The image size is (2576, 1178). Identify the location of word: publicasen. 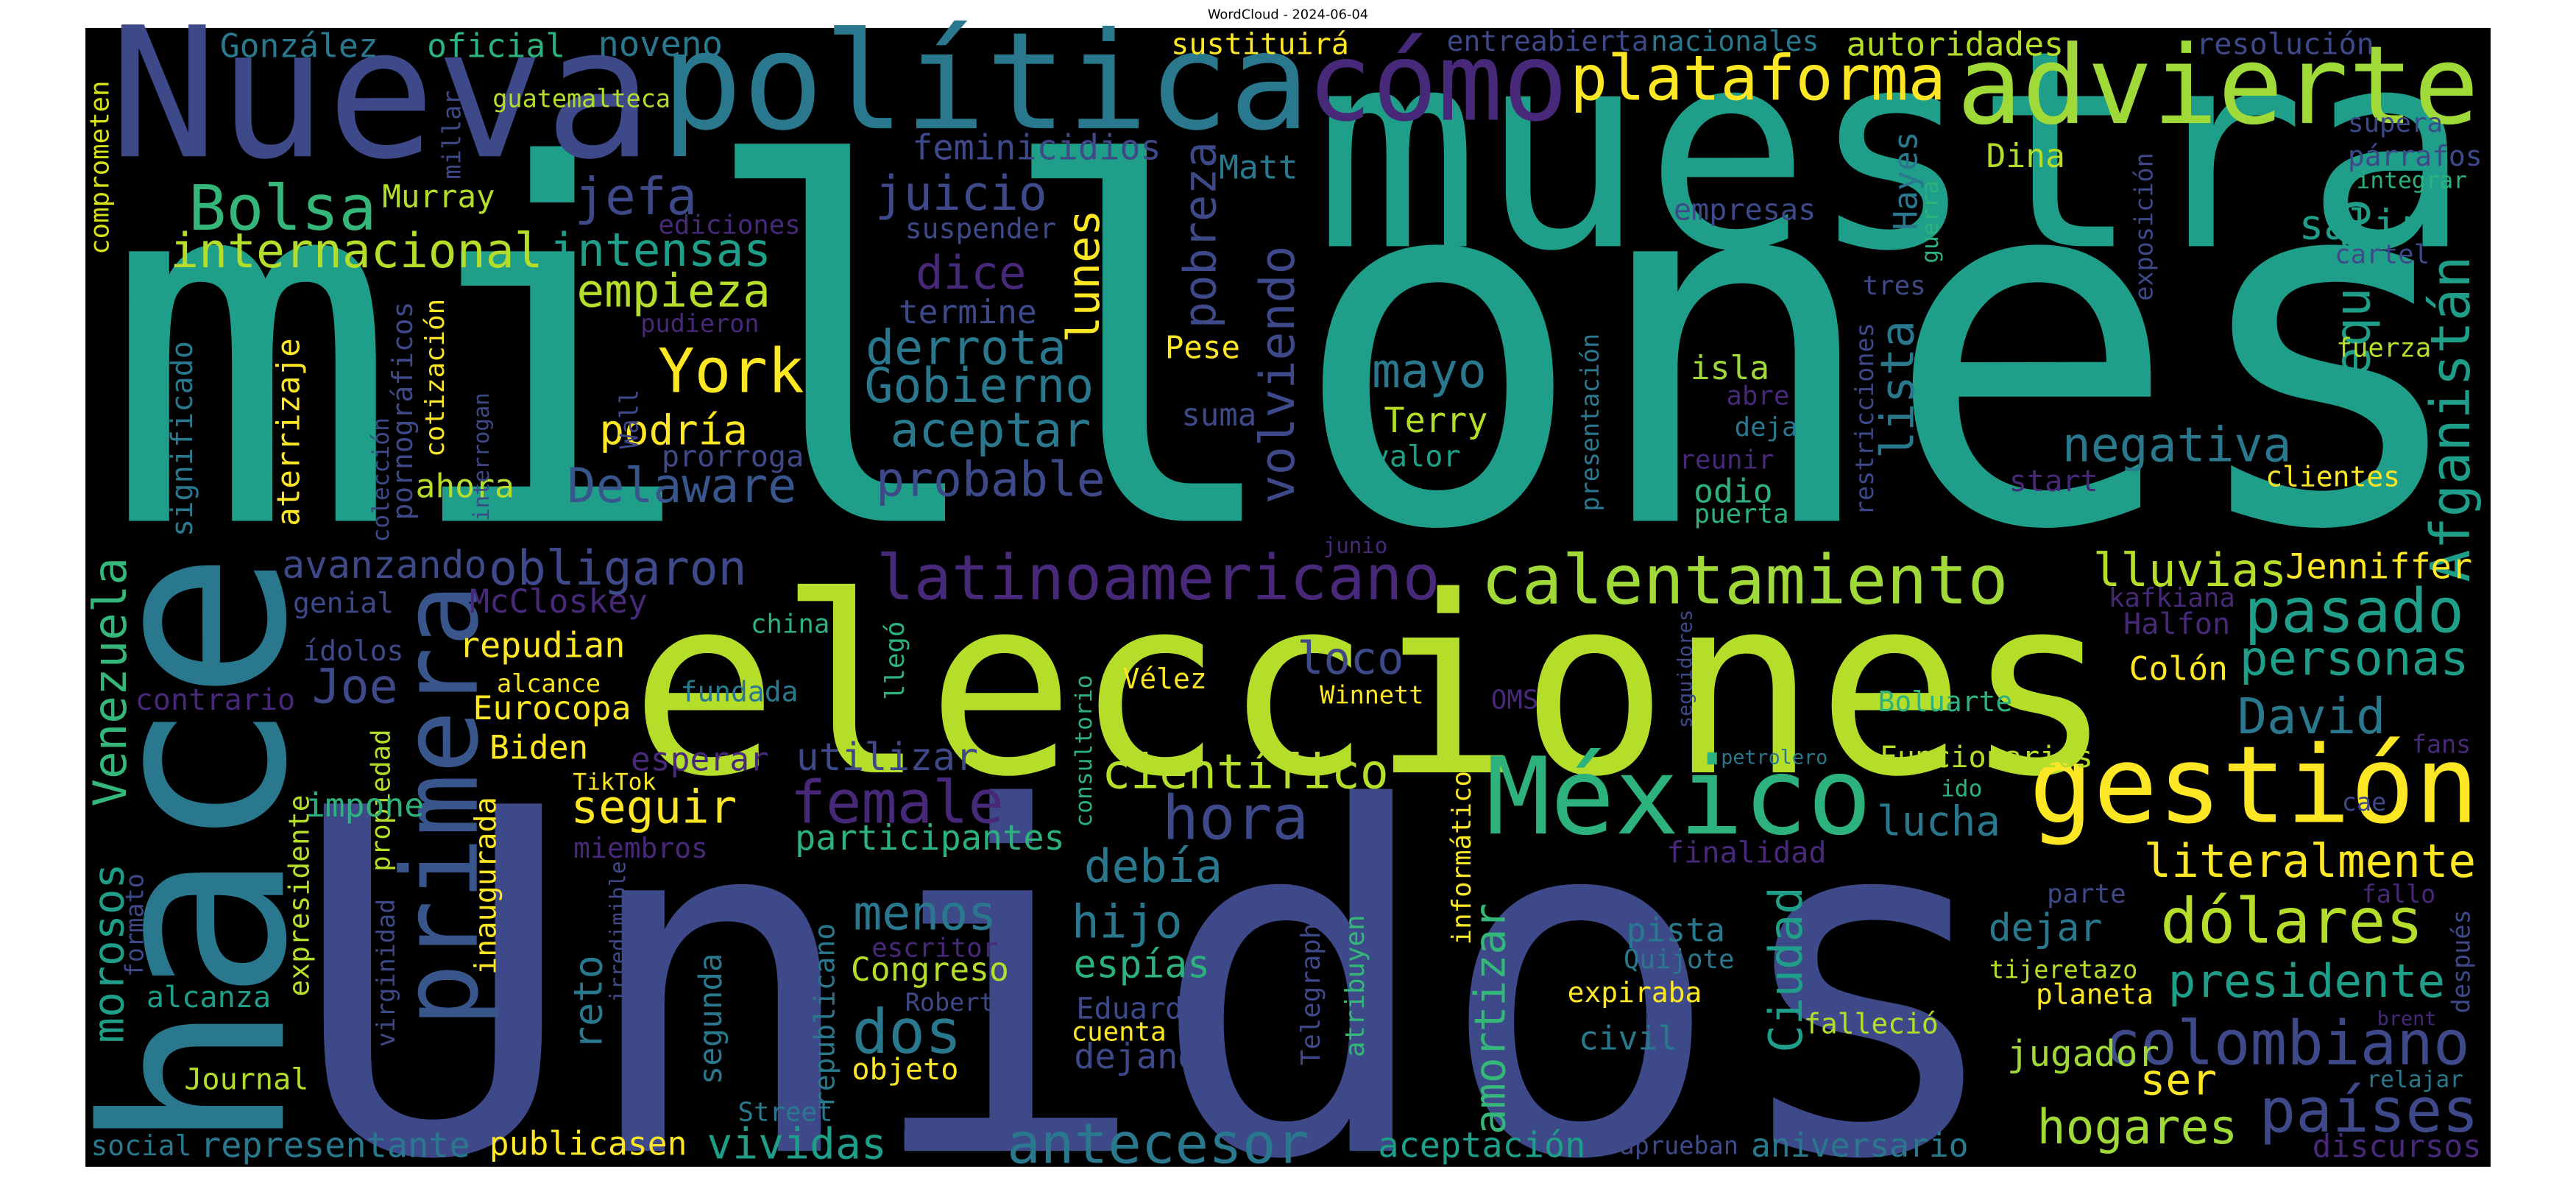
(588, 1144).